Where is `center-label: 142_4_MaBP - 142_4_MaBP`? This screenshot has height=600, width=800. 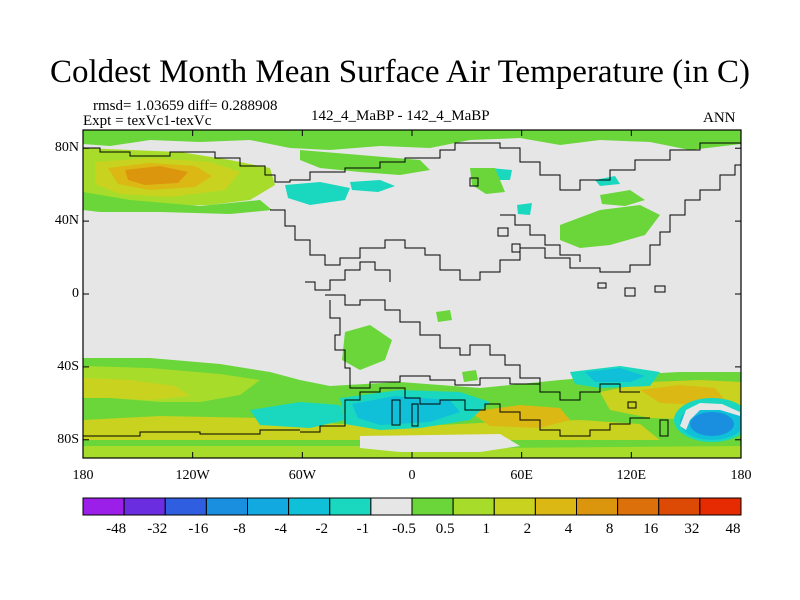
center-label: 142_4_MaBP - 142_4_MaBP is located at coordinates (400, 116).